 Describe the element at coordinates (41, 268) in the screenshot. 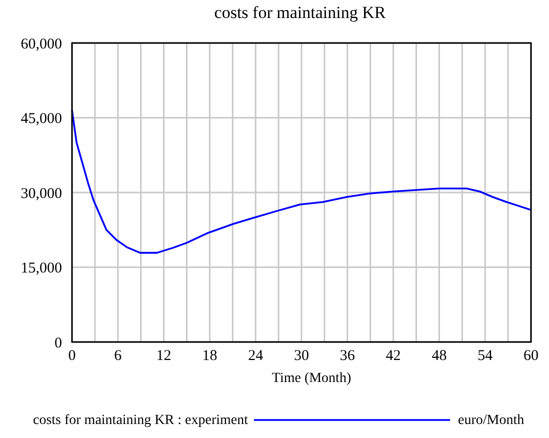

I see `y-tick-label: 15,000` at that location.